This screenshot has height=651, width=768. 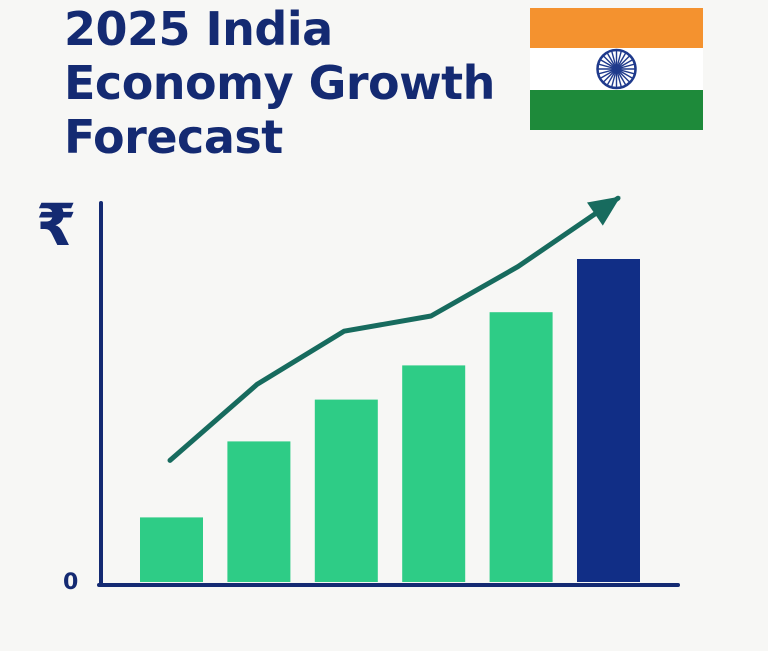 I want to click on title-line-3: Forecast, so click(x=173, y=137).